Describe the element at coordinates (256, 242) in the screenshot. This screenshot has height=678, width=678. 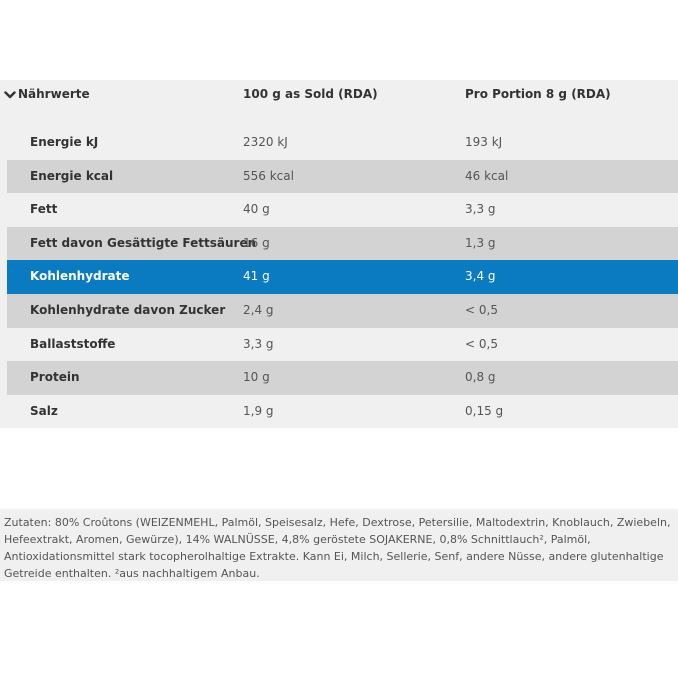
I see `row-value-100g: 16 g` at that location.